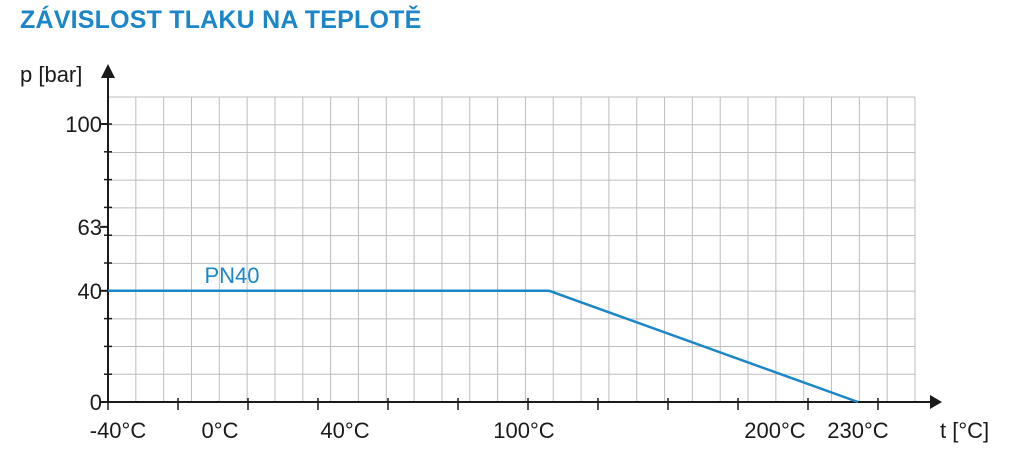  What do you see at coordinates (221, 20) in the screenshot?
I see `chart-title: ZÁVISLOST TLAKU NA TEPLOTĚ` at bounding box center [221, 20].